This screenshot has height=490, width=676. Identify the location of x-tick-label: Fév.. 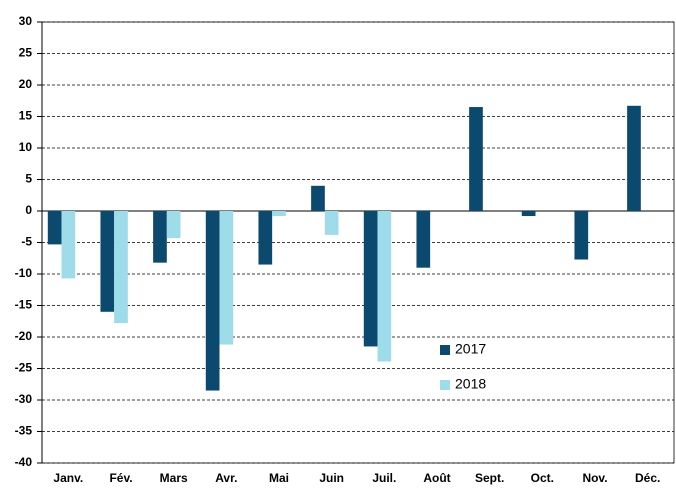
(120, 478).